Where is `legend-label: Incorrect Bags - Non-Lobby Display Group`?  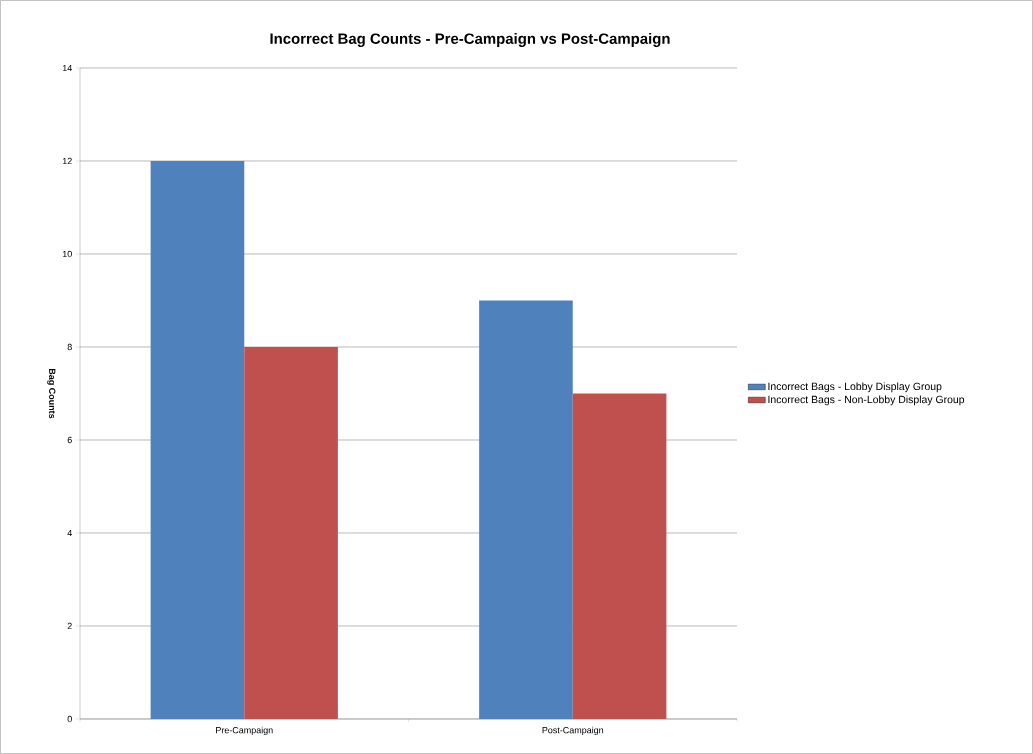
legend-label: Incorrect Bags - Non-Lobby Display Group is located at coordinates (866, 400).